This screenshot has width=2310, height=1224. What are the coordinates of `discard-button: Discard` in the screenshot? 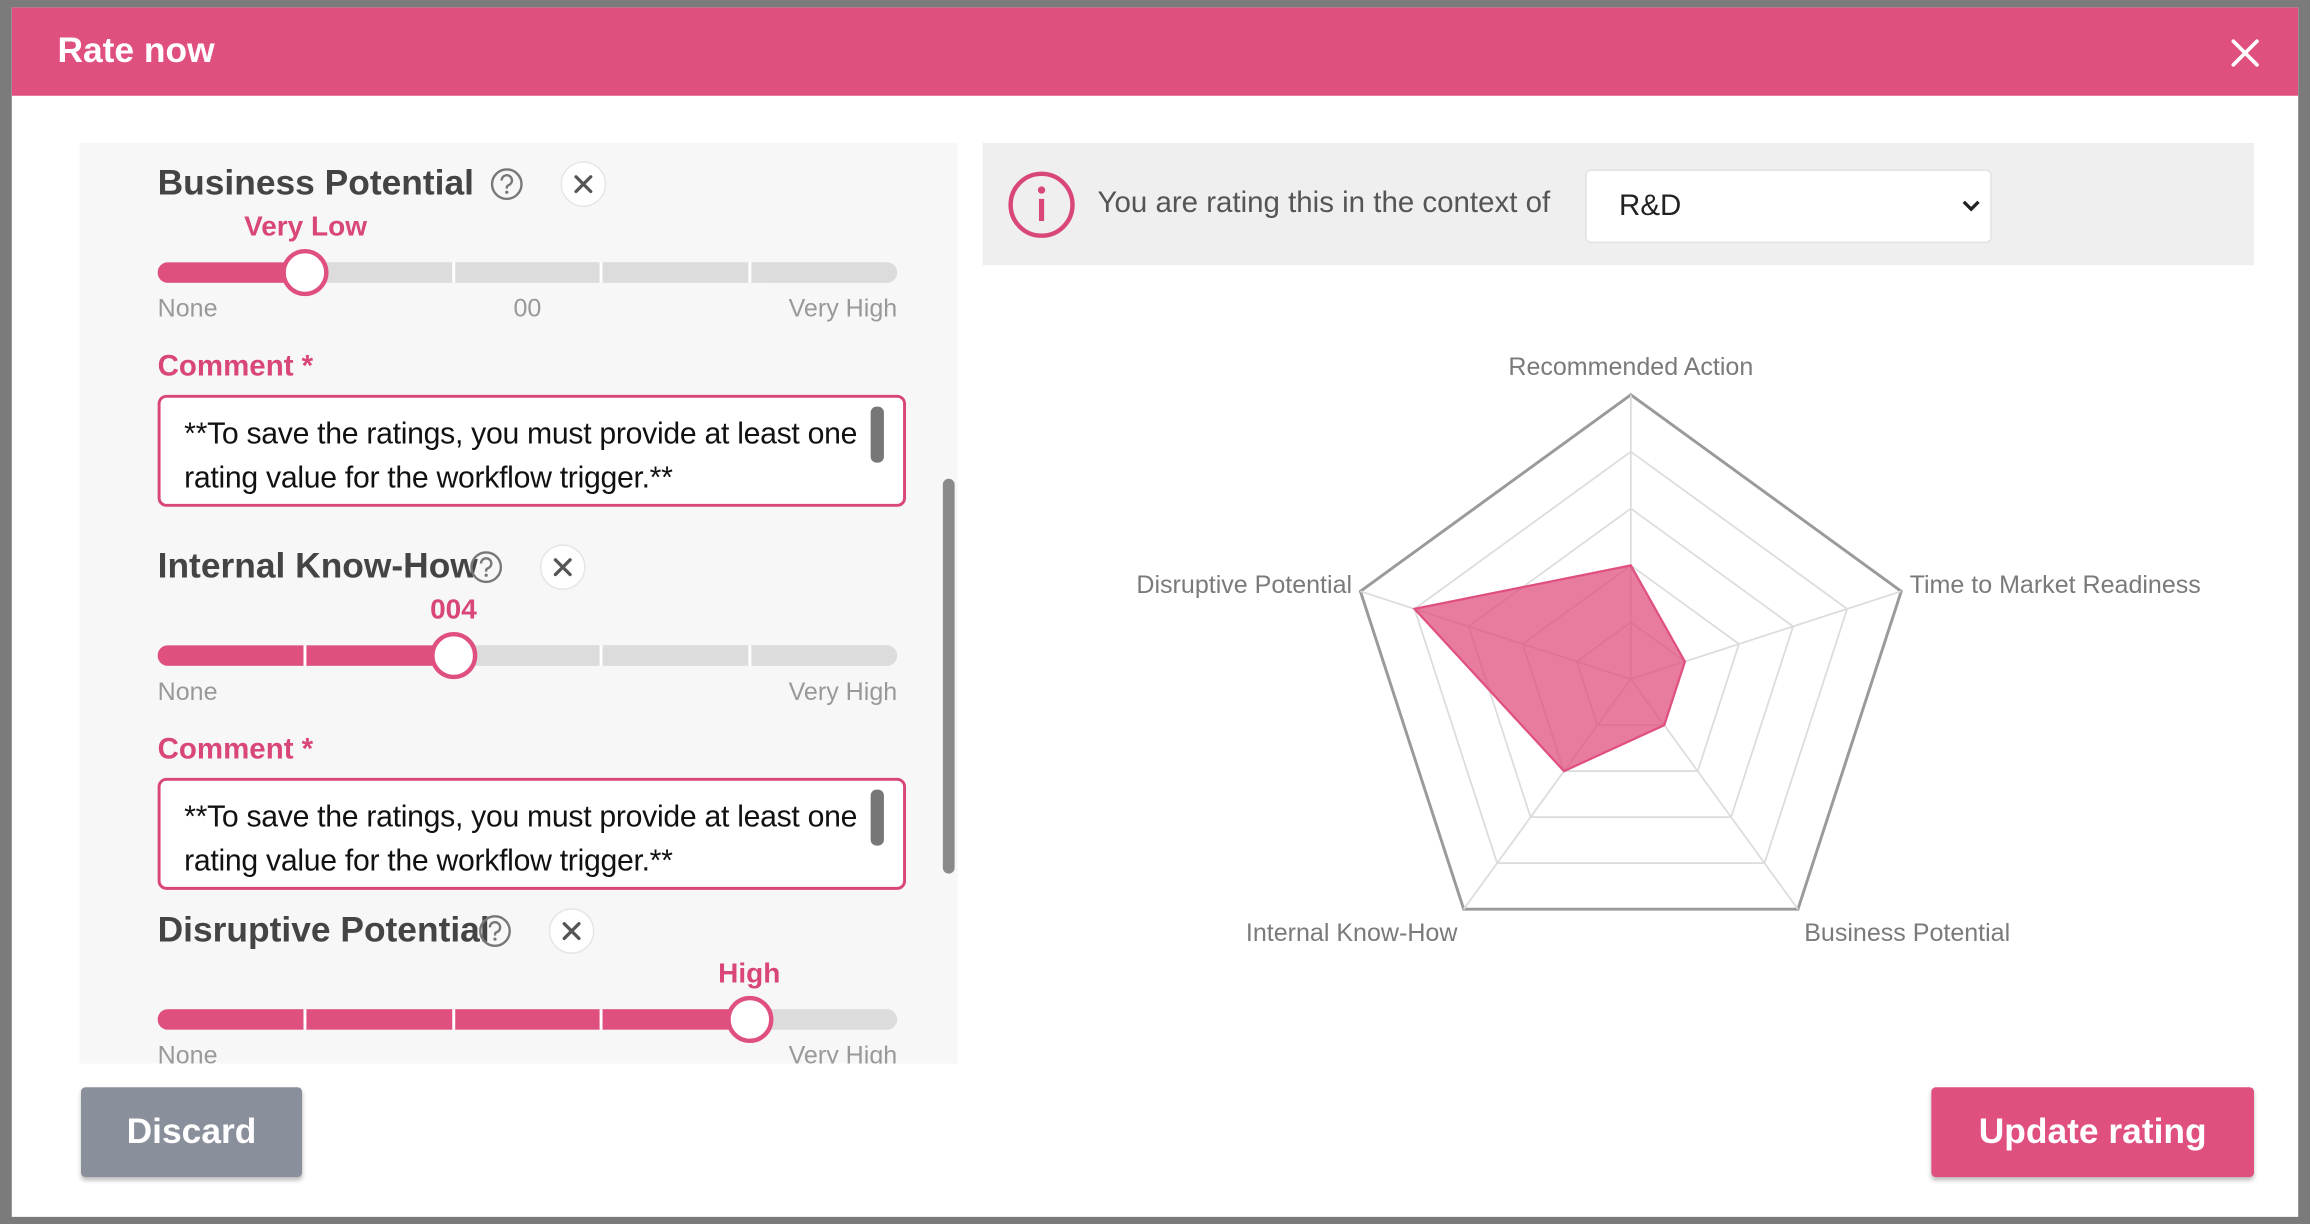 It's located at (192, 1132).